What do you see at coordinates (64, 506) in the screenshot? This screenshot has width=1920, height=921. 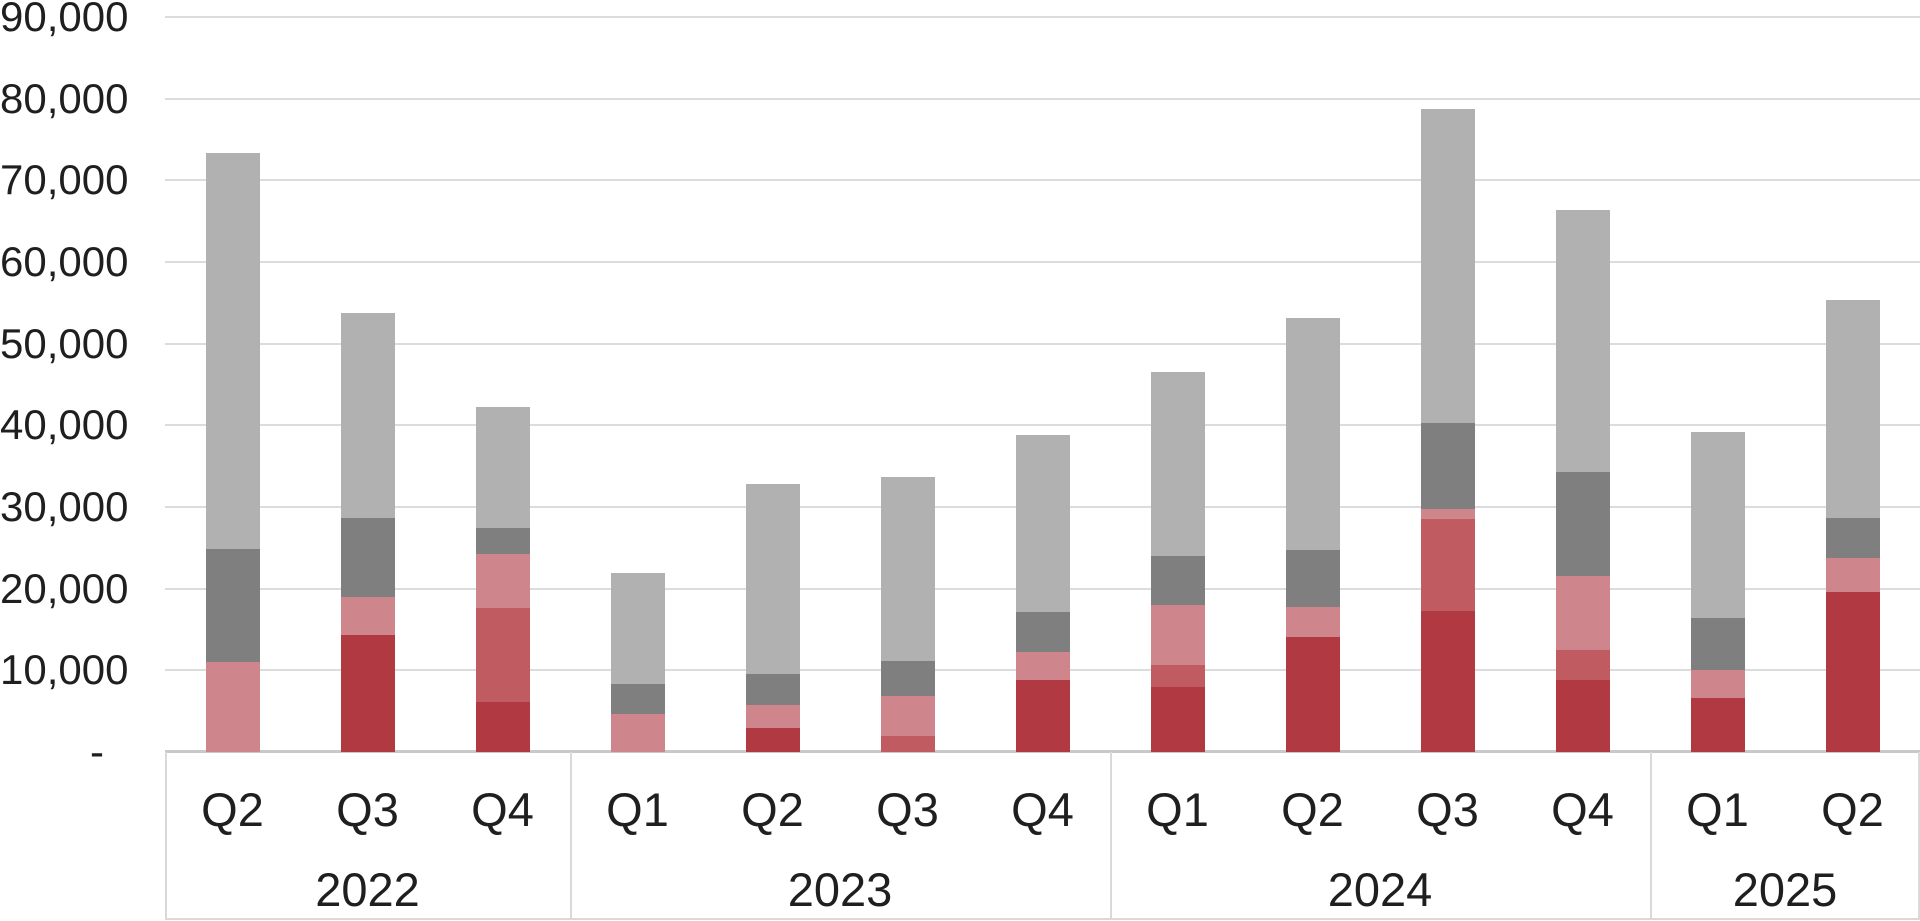 I see `y-axis-tick-label: 30,000` at bounding box center [64, 506].